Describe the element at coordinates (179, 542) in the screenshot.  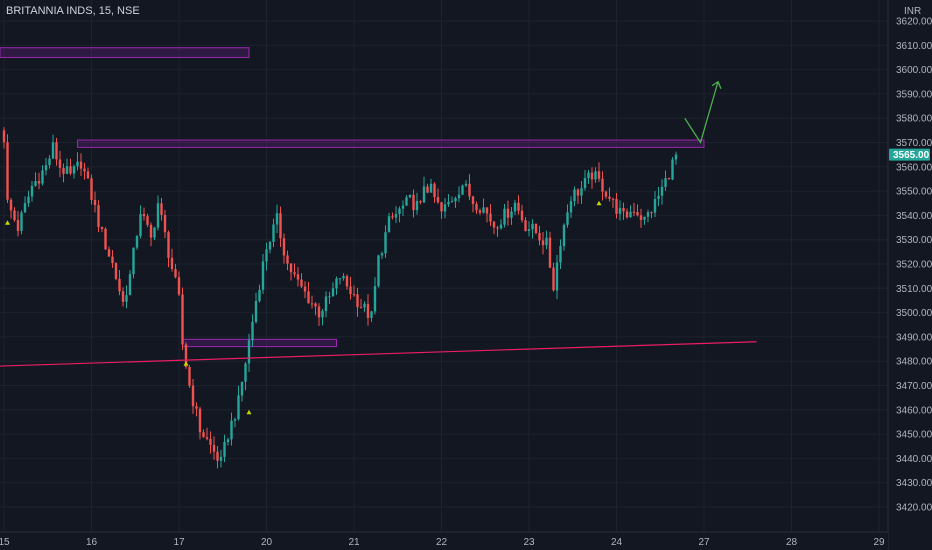
I see `time-tick-label: 17` at that location.